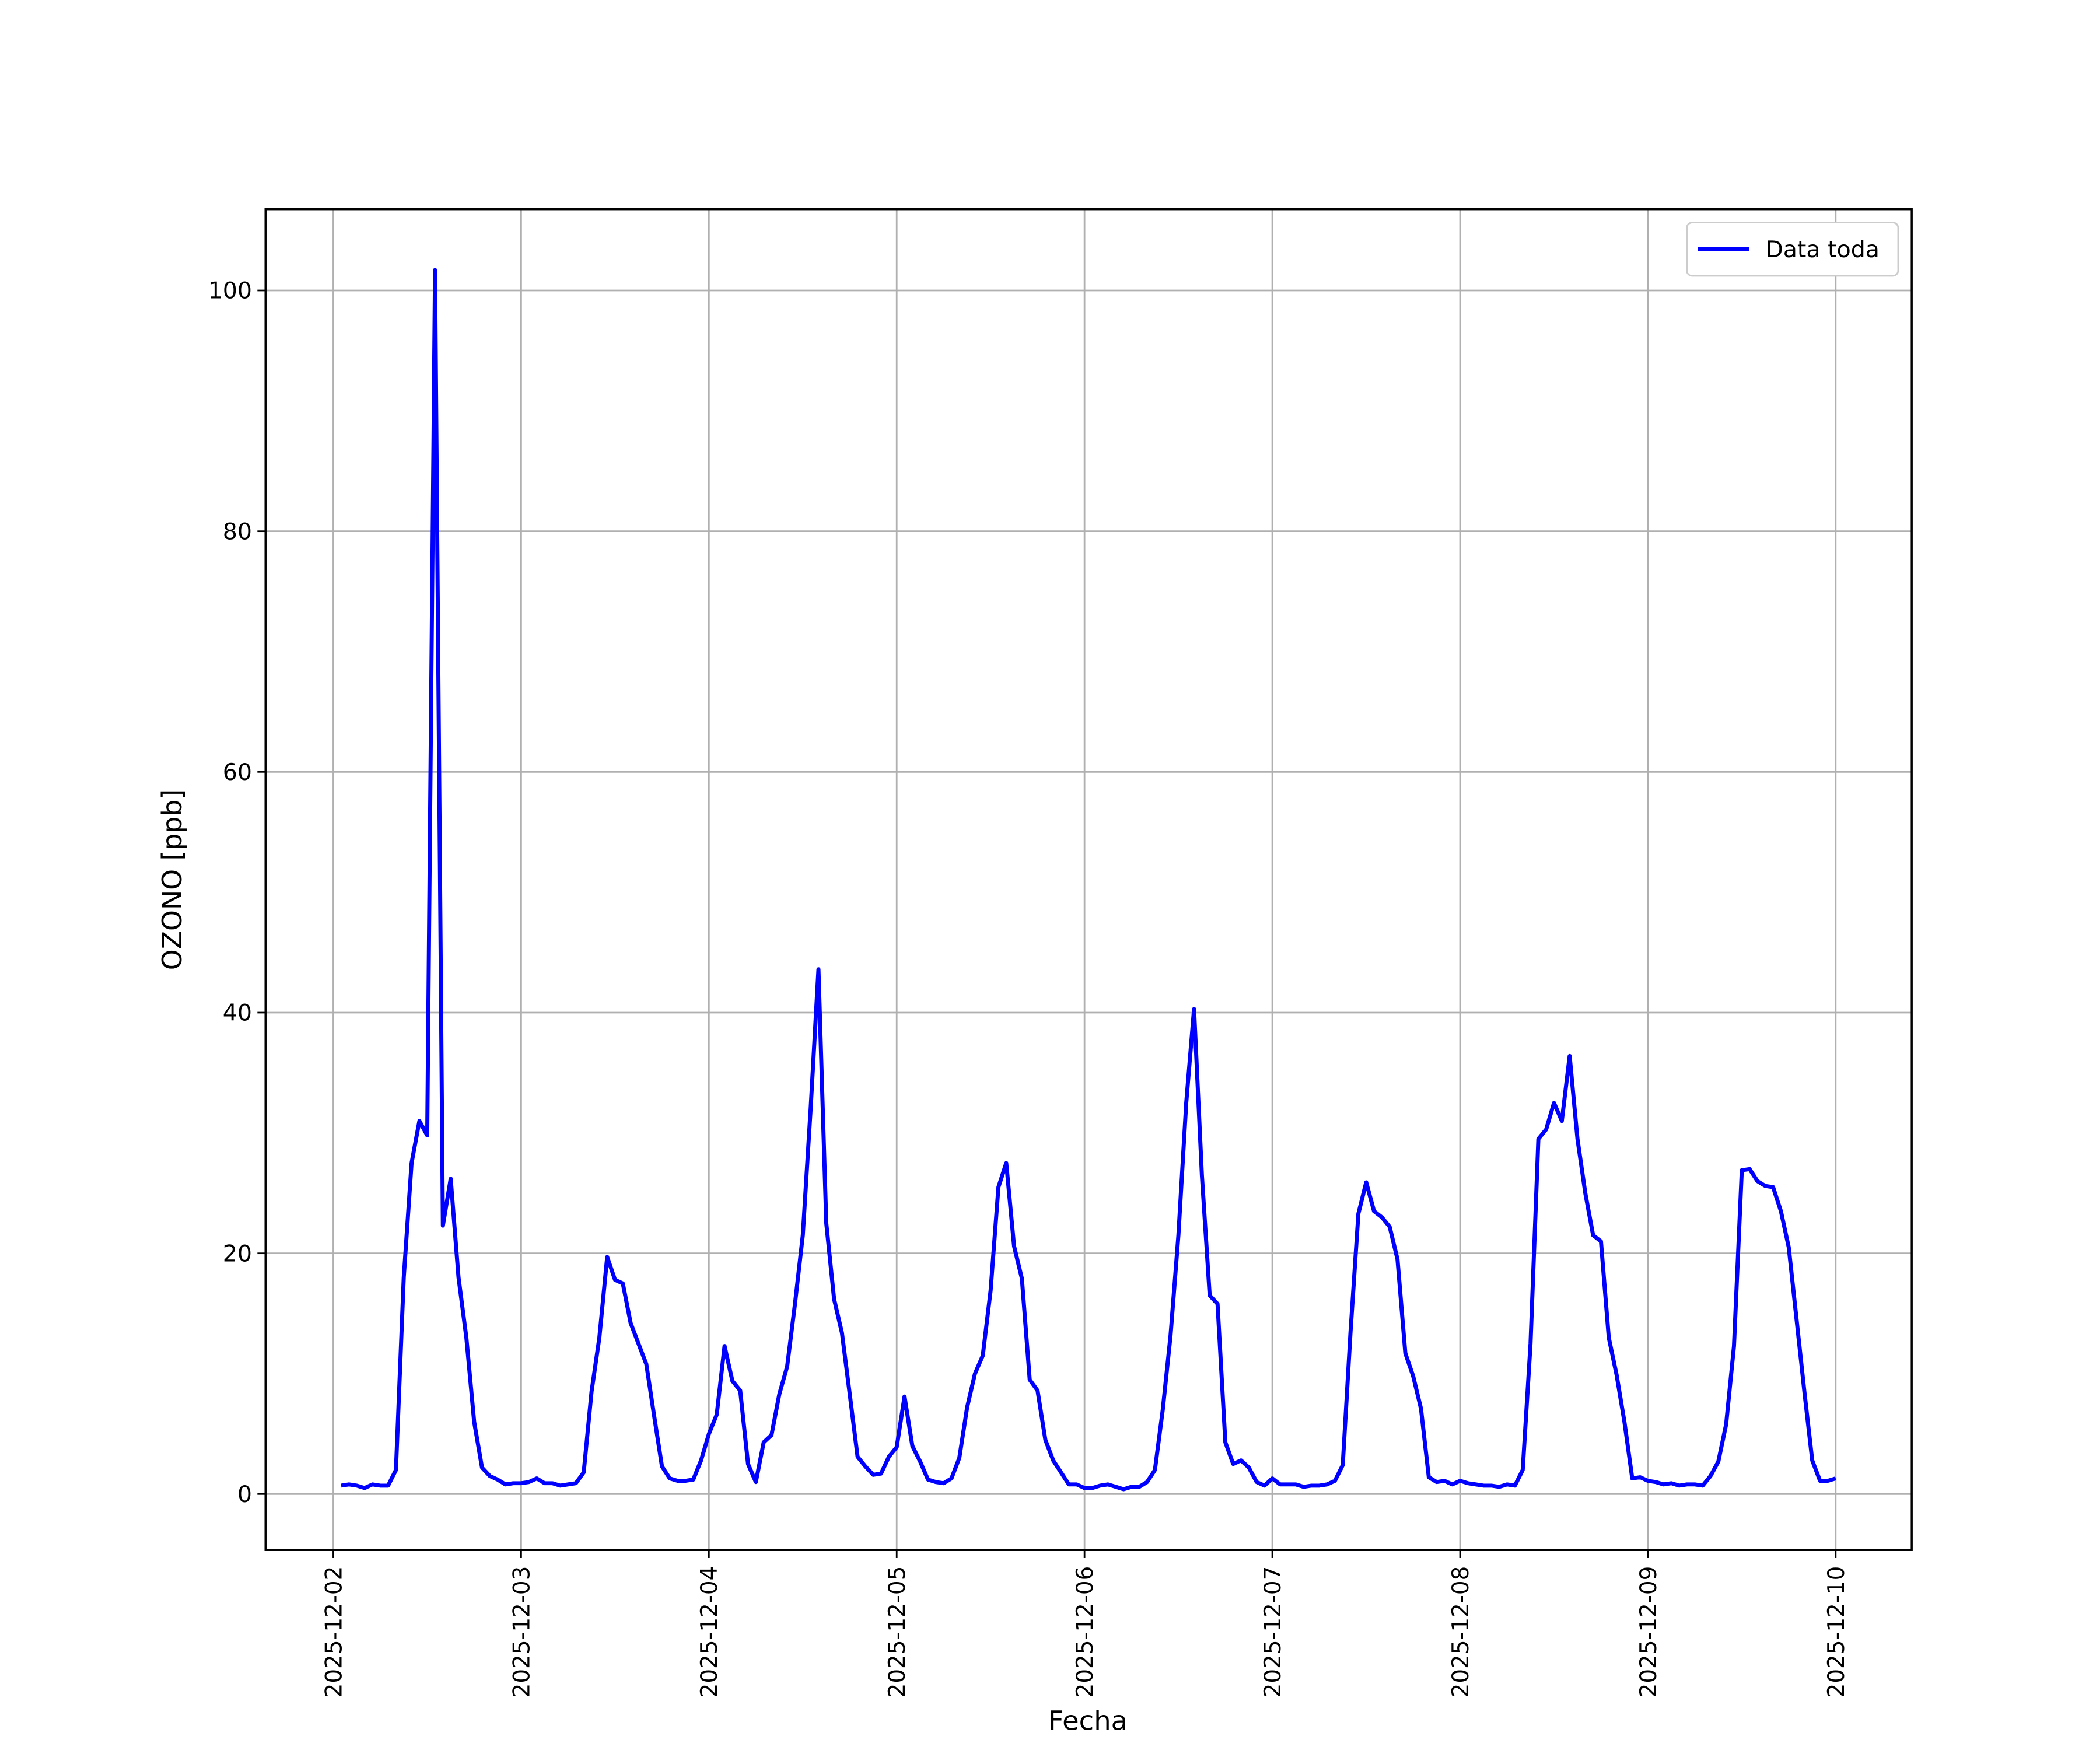 The image size is (2100, 1750). Describe the element at coordinates (1273, 1632) in the screenshot. I see `x-tick-label: 2025-12-07` at that location.